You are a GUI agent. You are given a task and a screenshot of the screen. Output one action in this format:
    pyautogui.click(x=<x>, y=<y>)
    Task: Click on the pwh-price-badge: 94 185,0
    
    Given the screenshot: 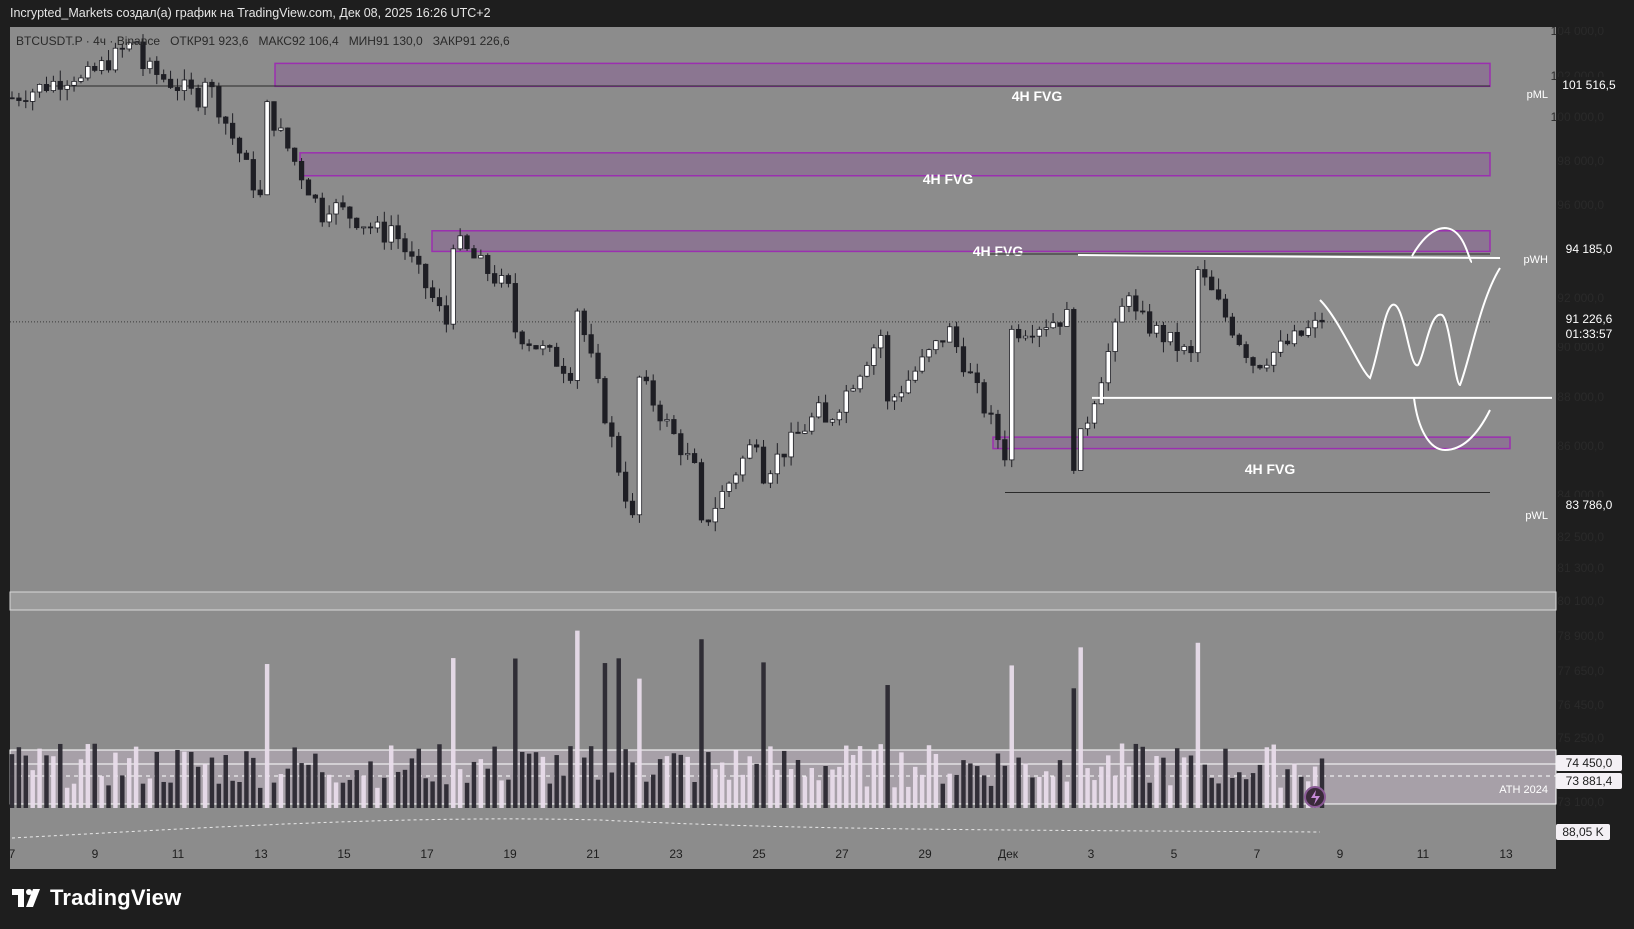 What is the action you would take?
    pyautogui.click(x=1589, y=249)
    